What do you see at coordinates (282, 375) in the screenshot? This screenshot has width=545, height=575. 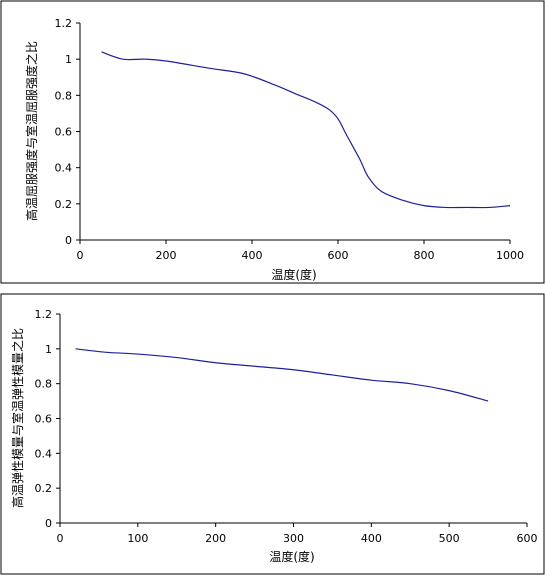 I see `series-line` at bounding box center [282, 375].